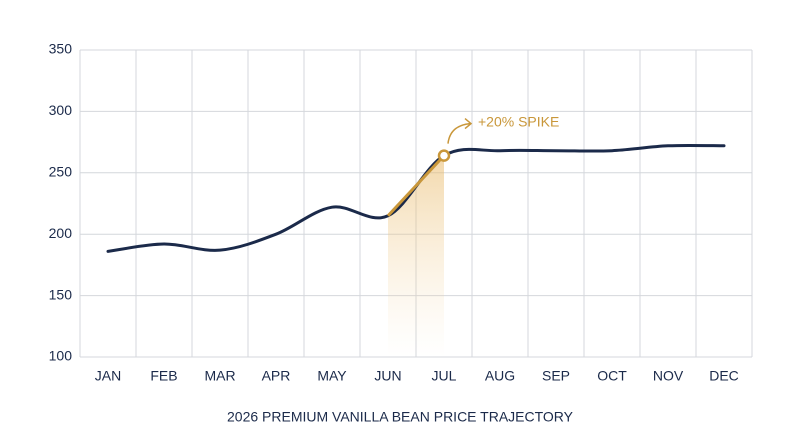 This screenshot has height=447, width=800. I want to click on y-tick-label: 150, so click(61, 294).